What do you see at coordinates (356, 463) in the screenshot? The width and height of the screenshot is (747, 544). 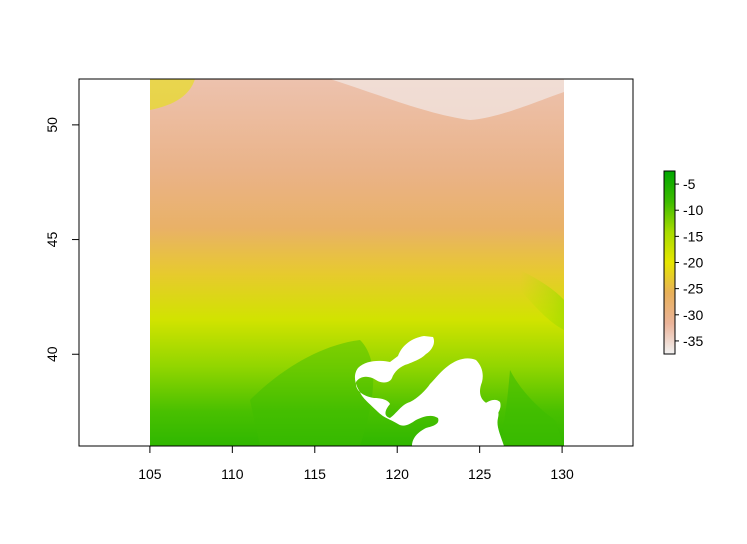 I see `x-axis: 105 110 115 120 125 130` at bounding box center [356, 463].